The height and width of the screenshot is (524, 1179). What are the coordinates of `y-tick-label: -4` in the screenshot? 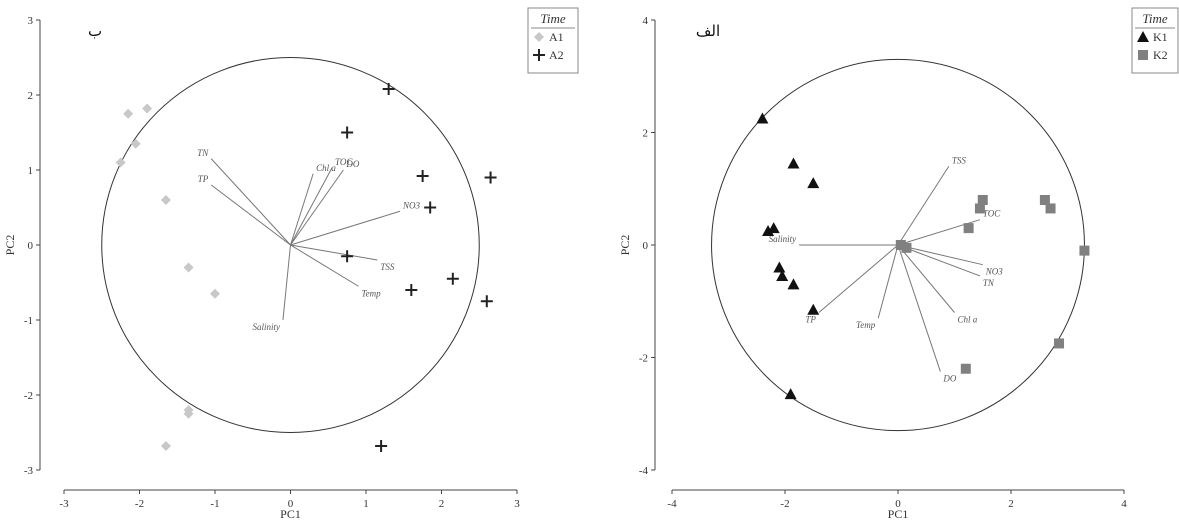 It's located at (644, 471).